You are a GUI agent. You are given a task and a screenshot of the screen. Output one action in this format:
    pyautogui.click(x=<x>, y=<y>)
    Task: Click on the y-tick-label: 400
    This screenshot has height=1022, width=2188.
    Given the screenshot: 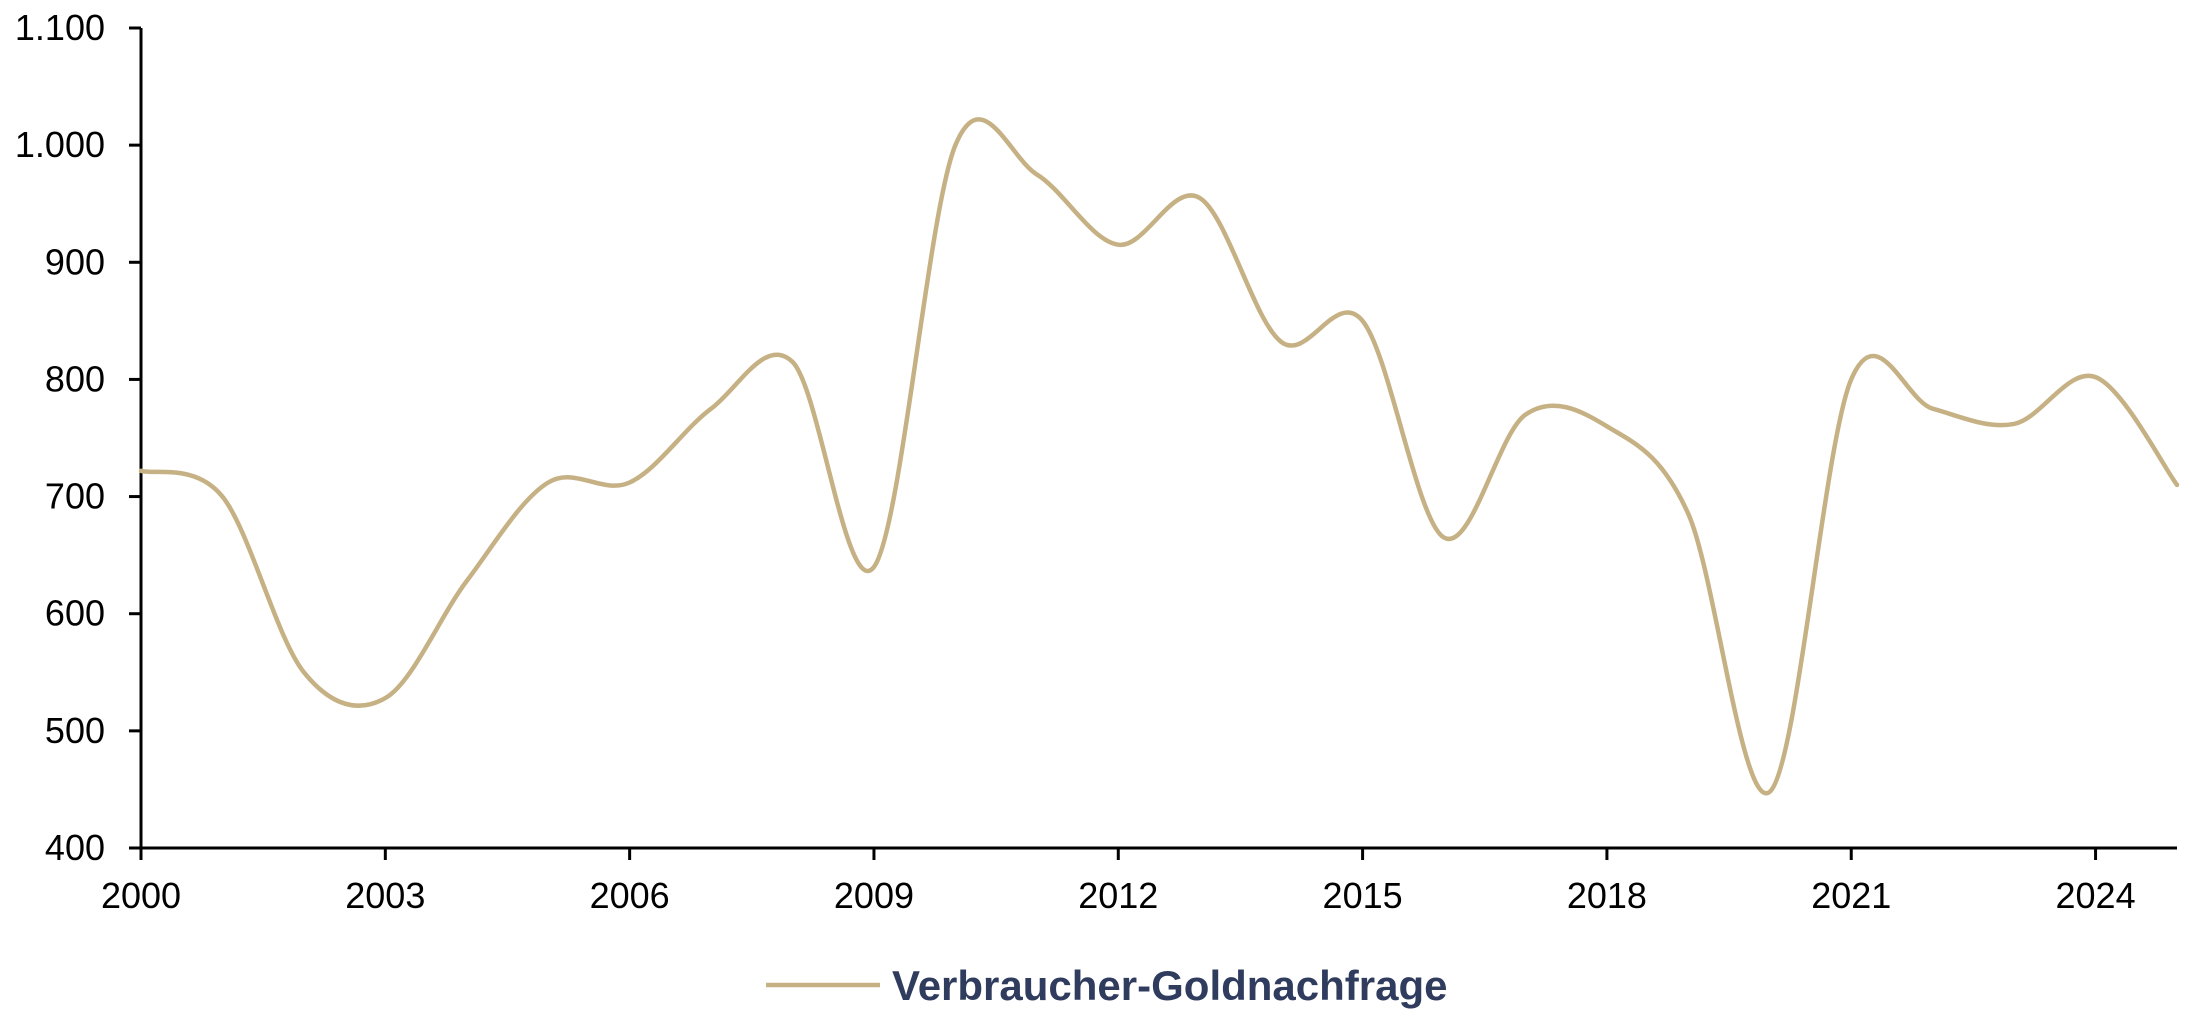 What is the action you would take?
    pyautogui.click(x=75, y=847)
    